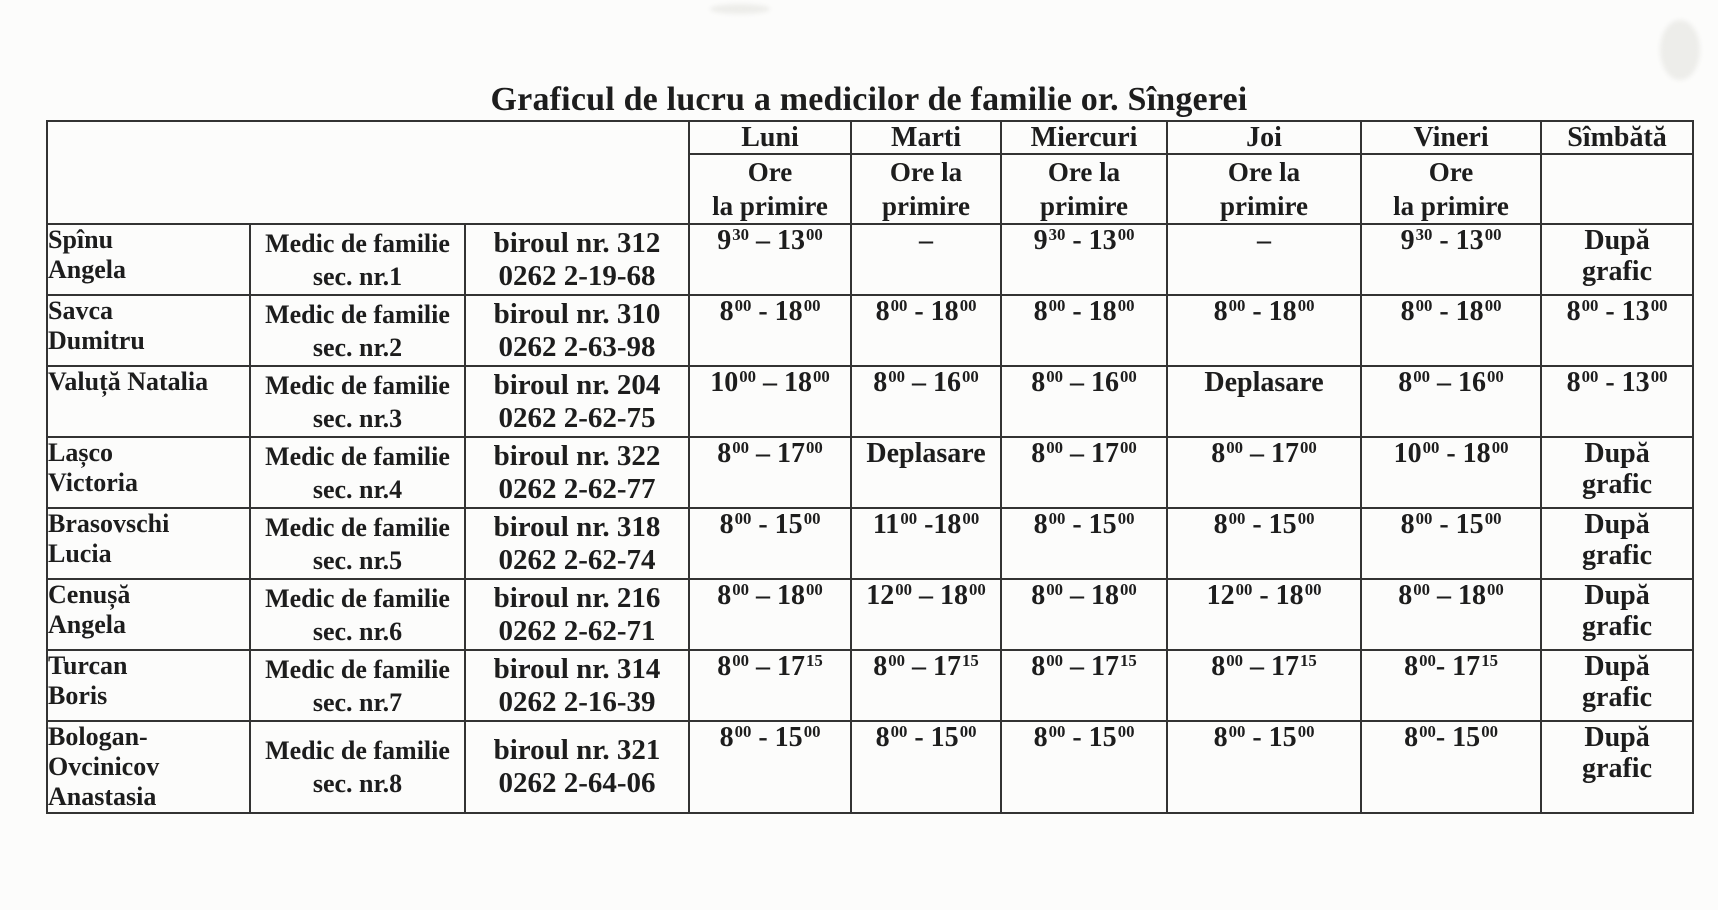 This screenshot has height=910, width=1718. What do you see at coordinates (577, 614) in the screenshot?
I see `doctor-office-cell: biroul nr. 216 0262 2-62-71` at bounding box center [577, 614].